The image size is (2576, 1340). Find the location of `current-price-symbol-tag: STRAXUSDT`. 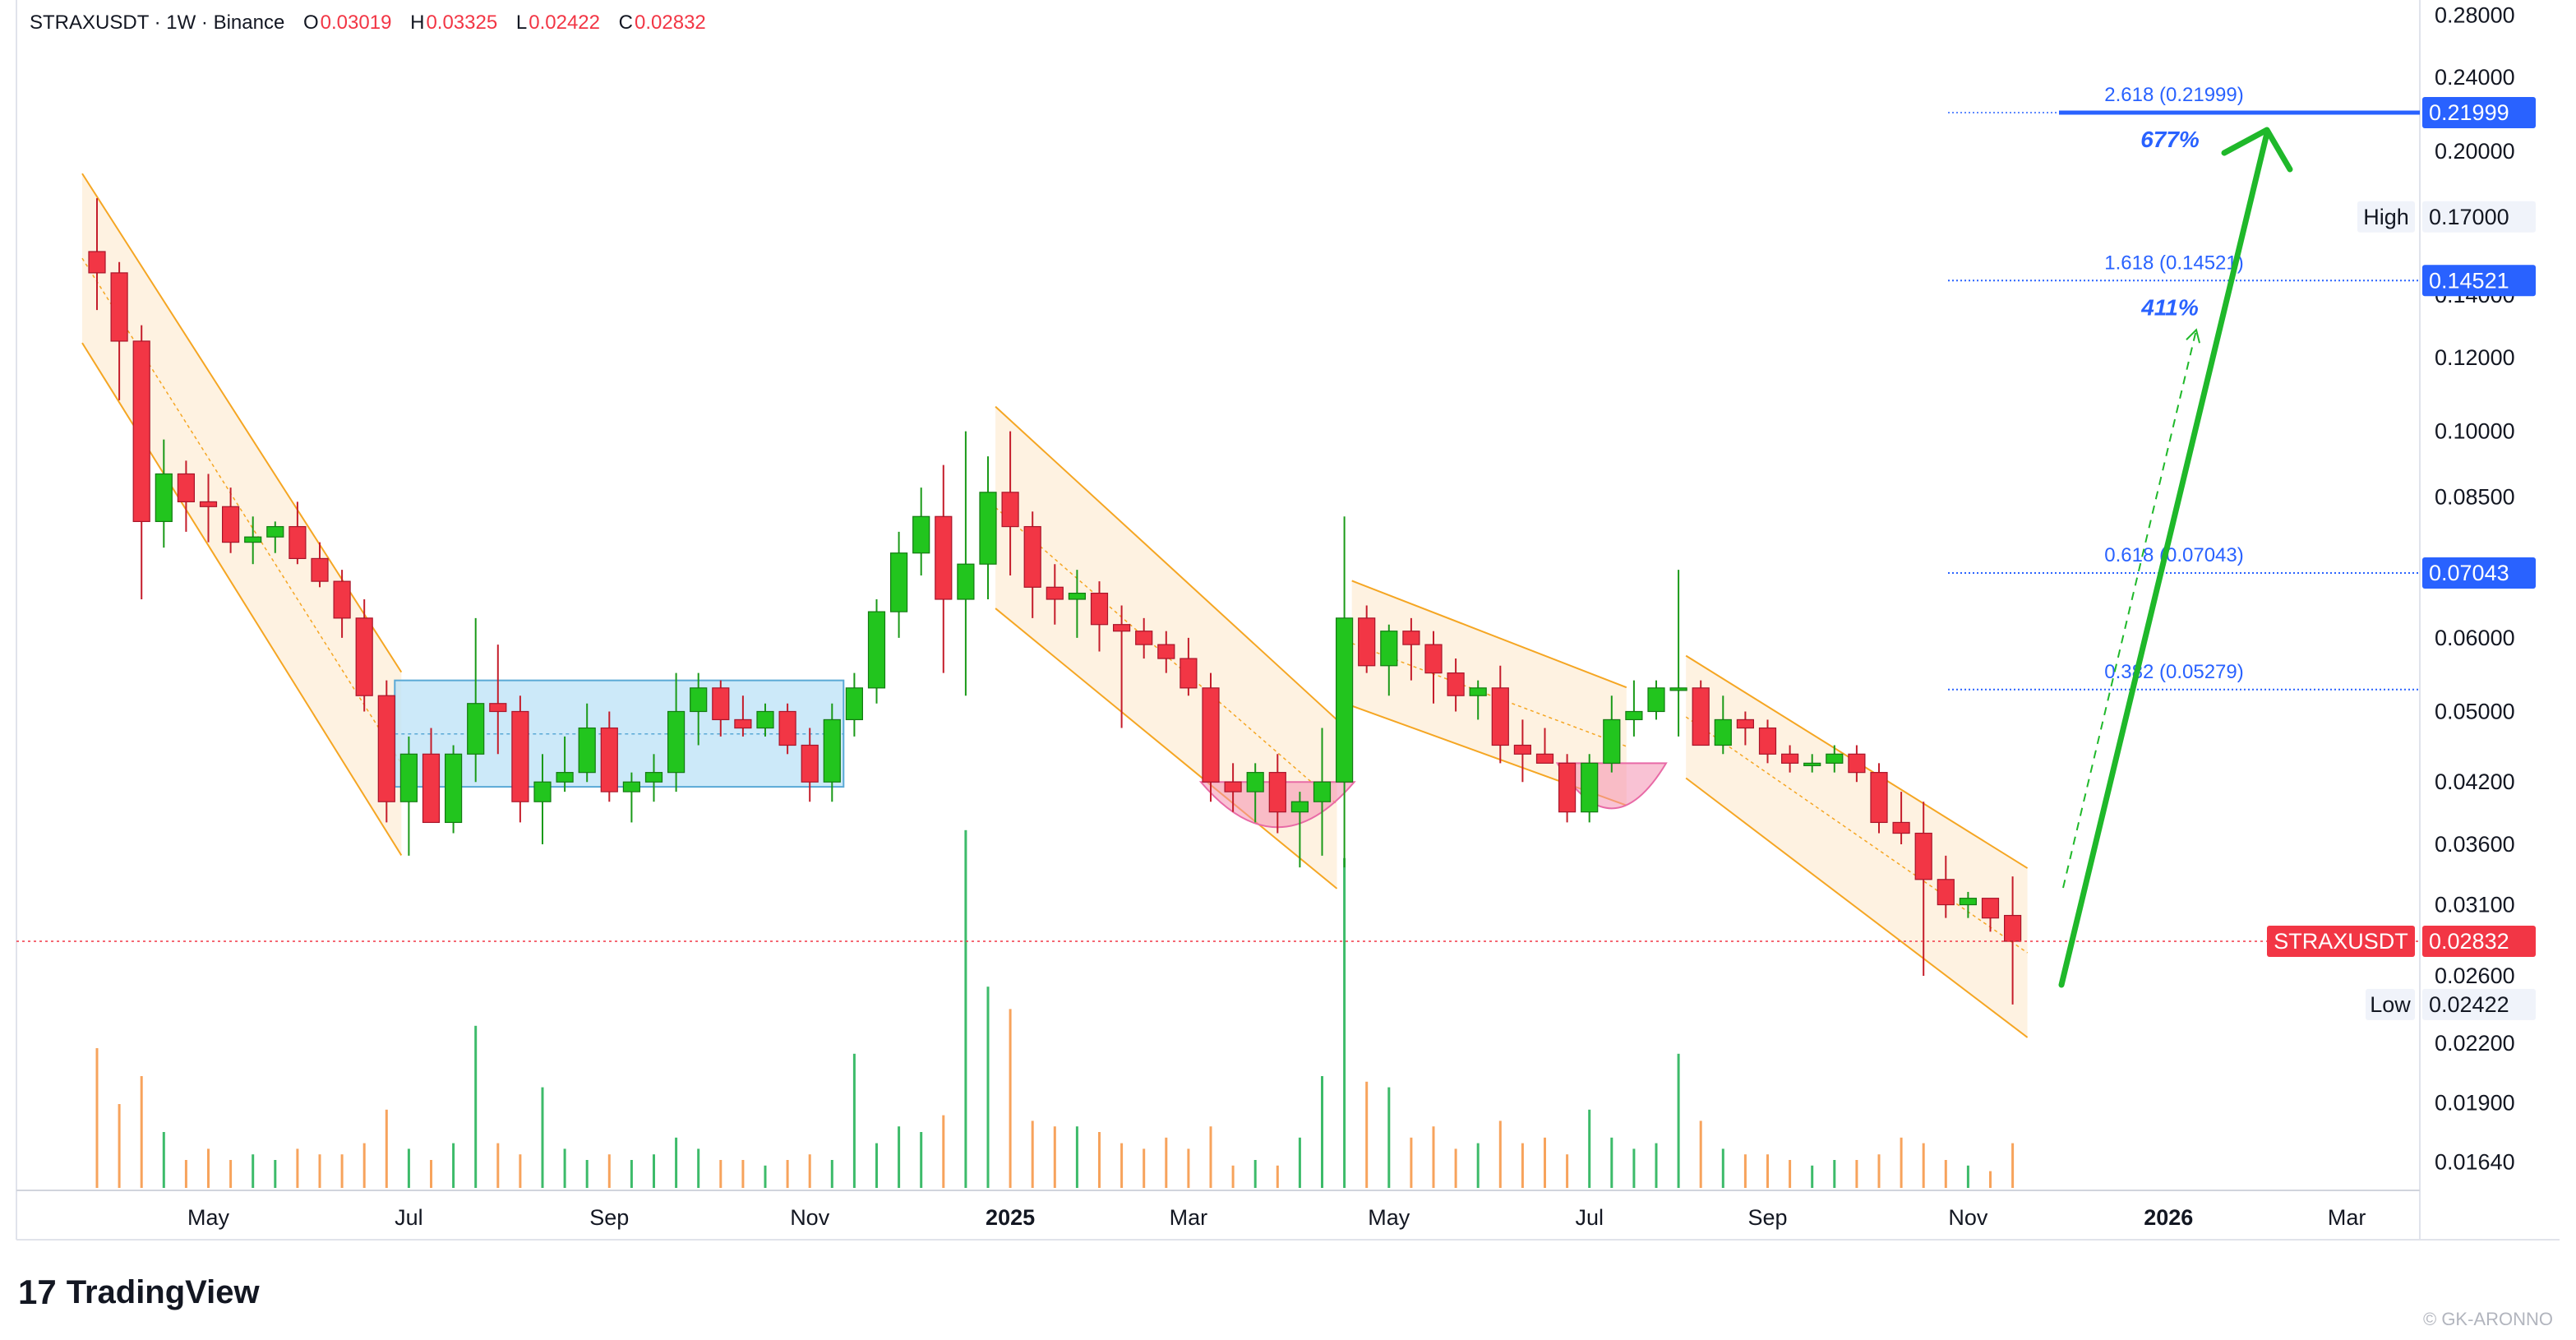

current-price-symbol-tag: STRAXUSDT is located at coordinates (2341, 941).